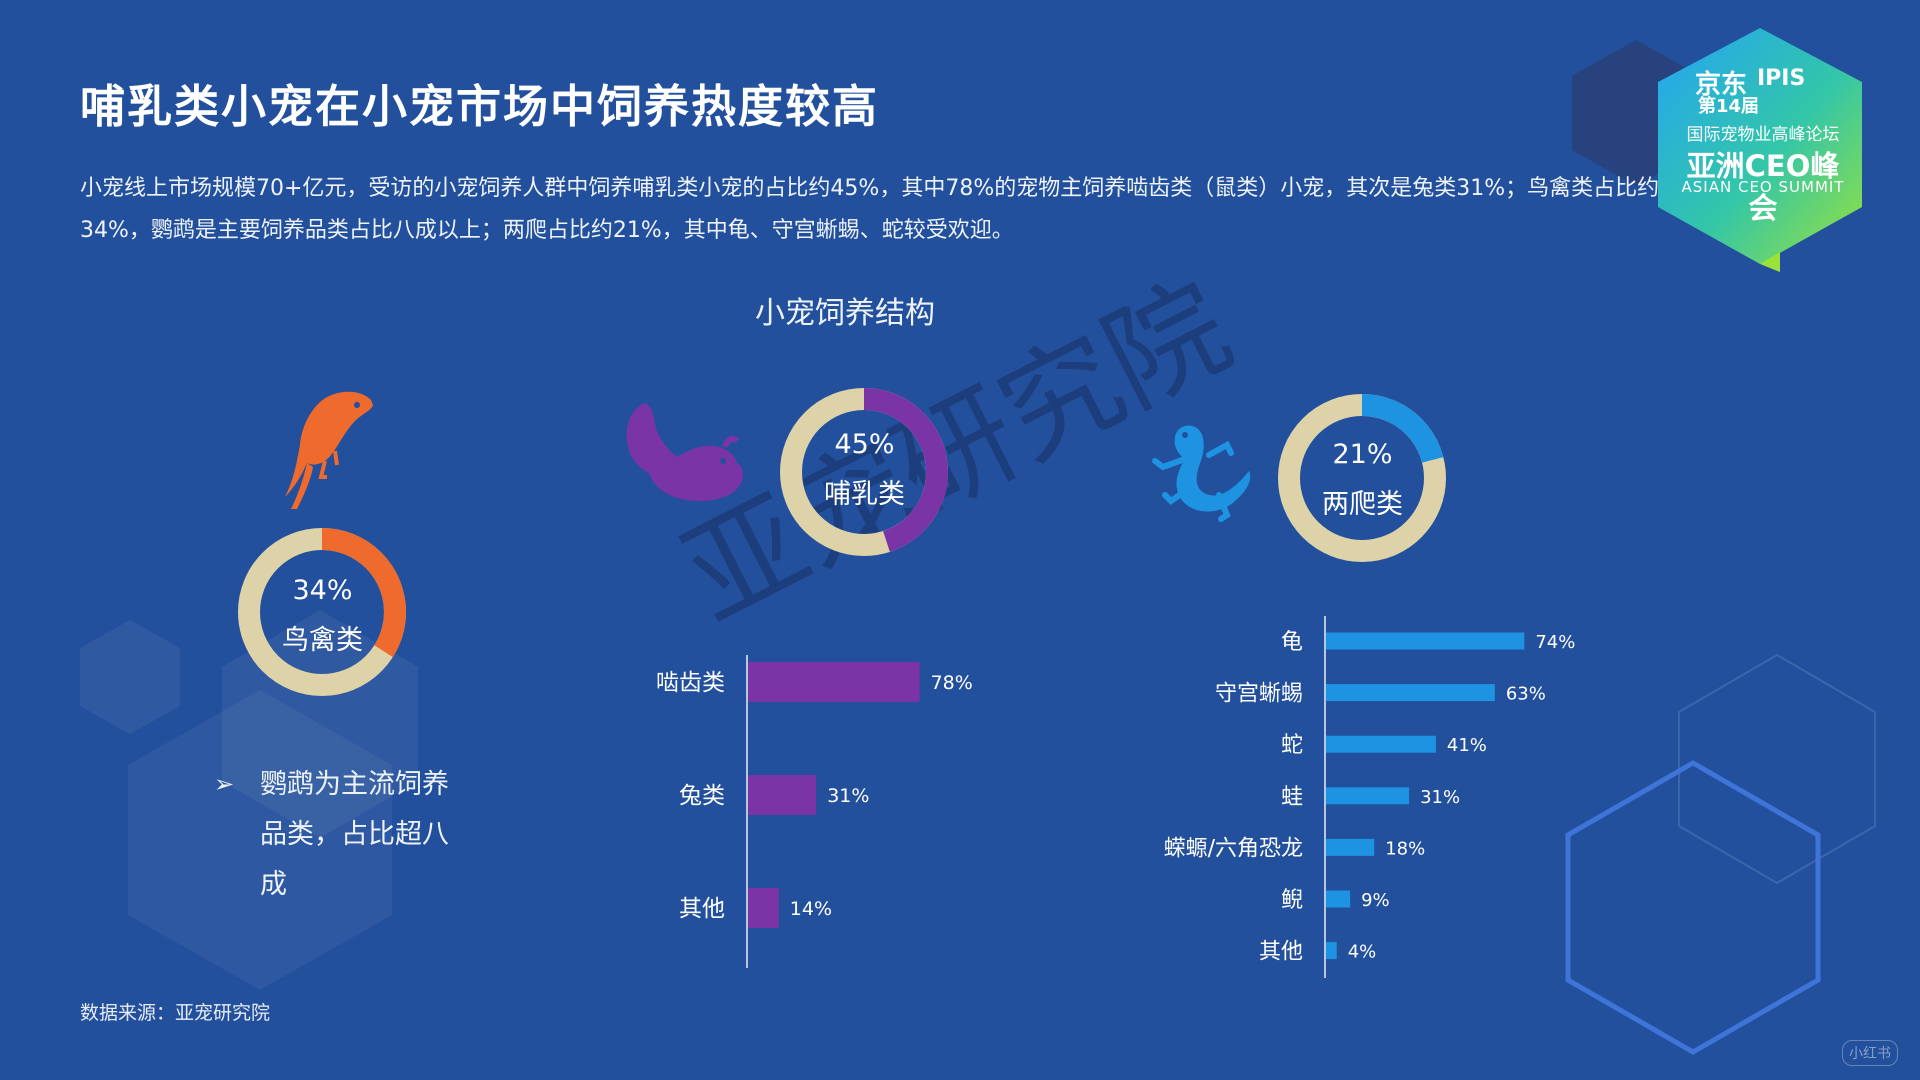 This screenshot has height=1080, width=1920. Describe the element at coordinates (1781, 78) in the screenshot. I see `logo-ipis: IPIS` at that location.